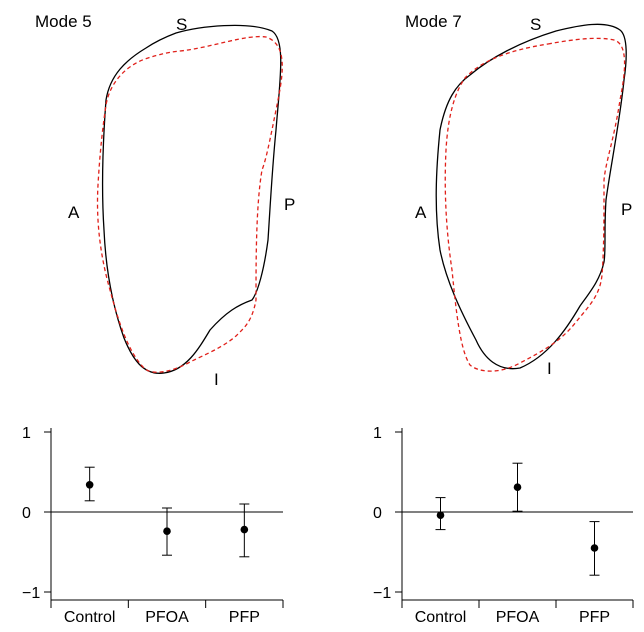 This screenshot has height=632, width=644. Describe the element at coordinates (153, 525) in the screenshot. I see `chart-mode5: 1 0 −1 Control PFOA PFP` at that location.